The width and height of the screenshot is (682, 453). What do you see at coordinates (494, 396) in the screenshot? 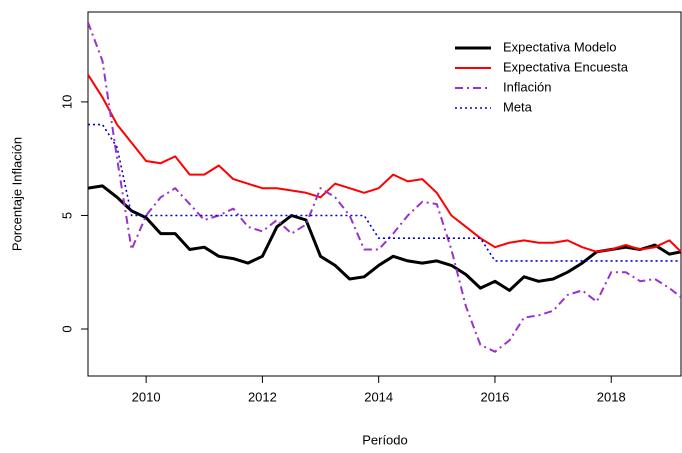
I see `x-tick-label: 2016` at bounding box center [494, 396].